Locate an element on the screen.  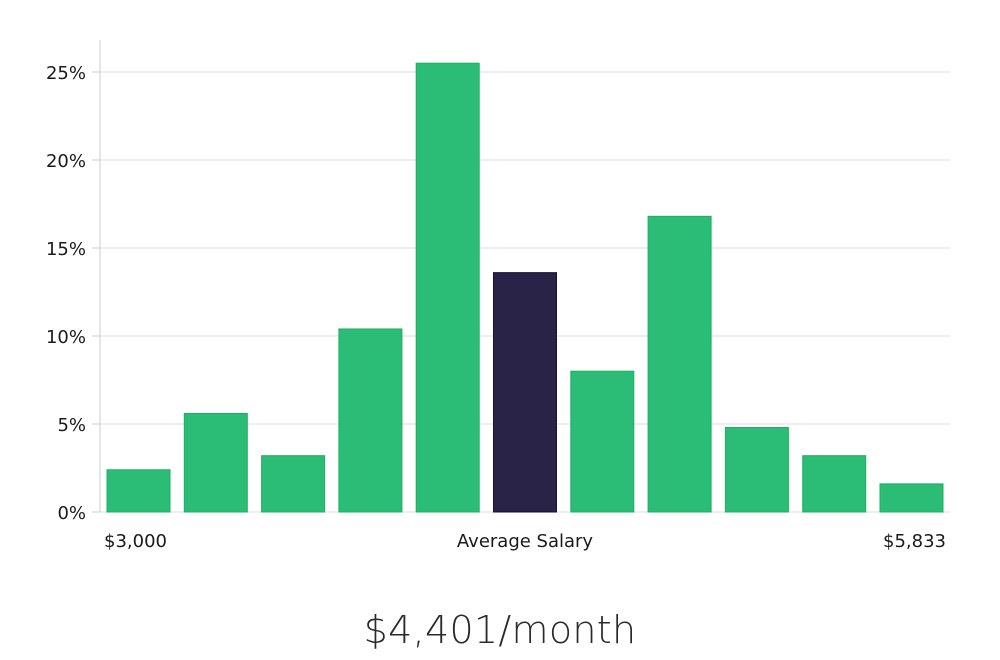
y-tick-label: 0% is located at coordinates (71, 513).